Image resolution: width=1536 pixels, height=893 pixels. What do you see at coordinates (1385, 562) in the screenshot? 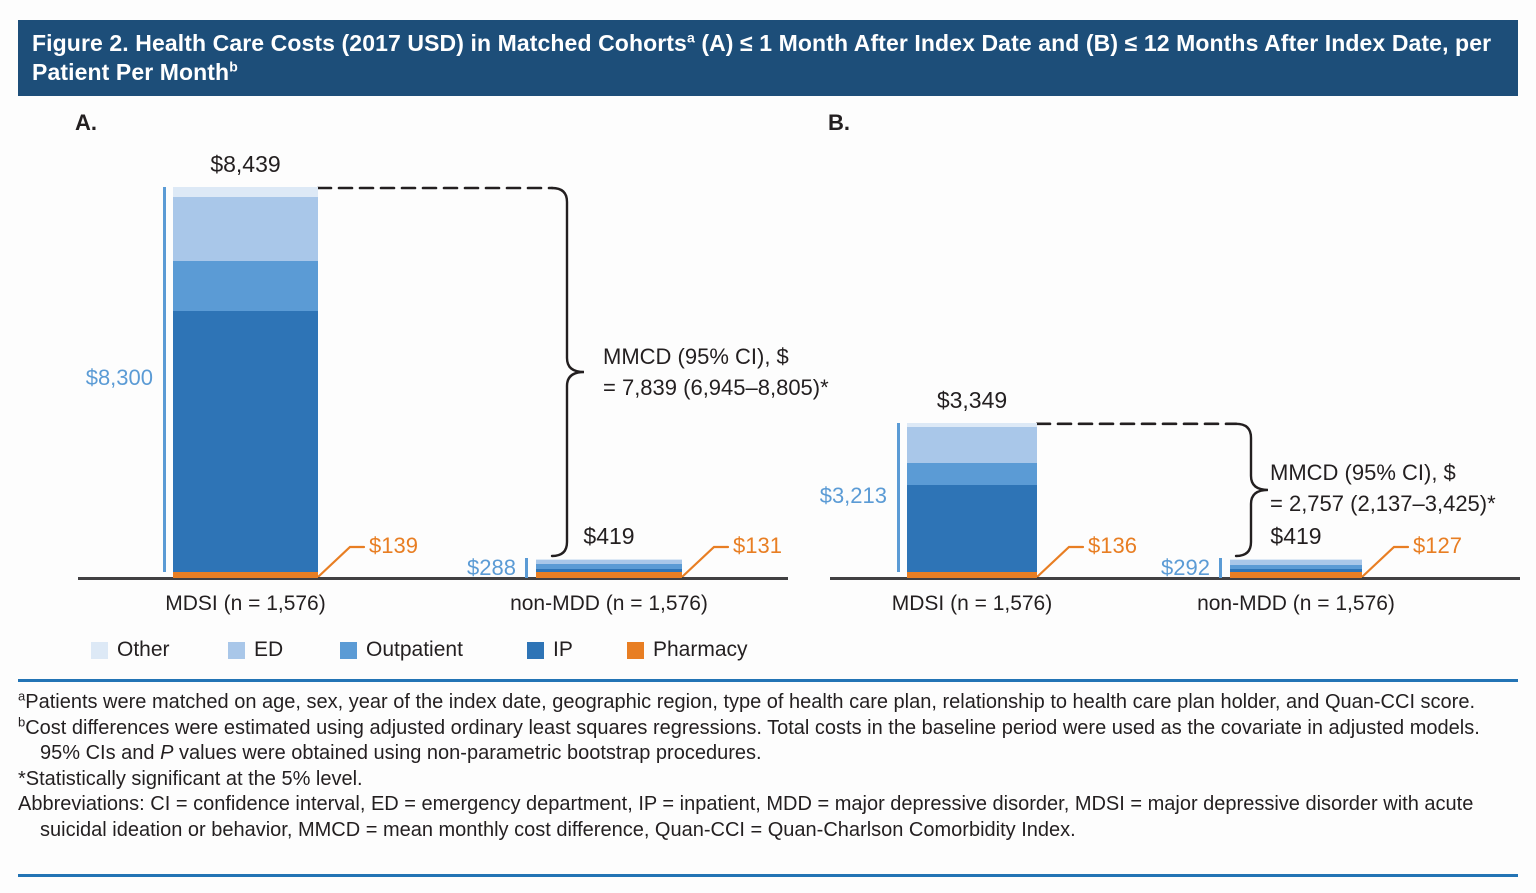
I see `pharmacy-callout-line-b2` at bounding box center [1385, 562].